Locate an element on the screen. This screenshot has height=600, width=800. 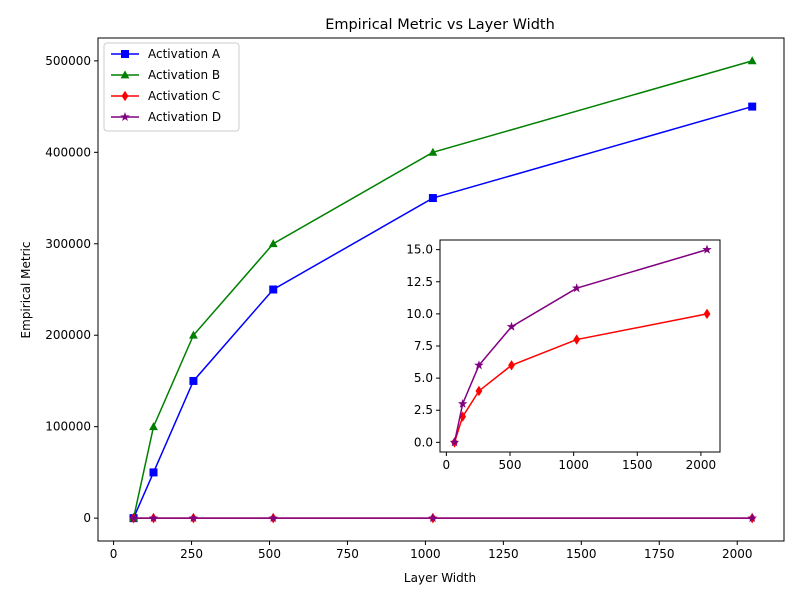
x-tick-label: 500 is located at coordinates (269, 554).